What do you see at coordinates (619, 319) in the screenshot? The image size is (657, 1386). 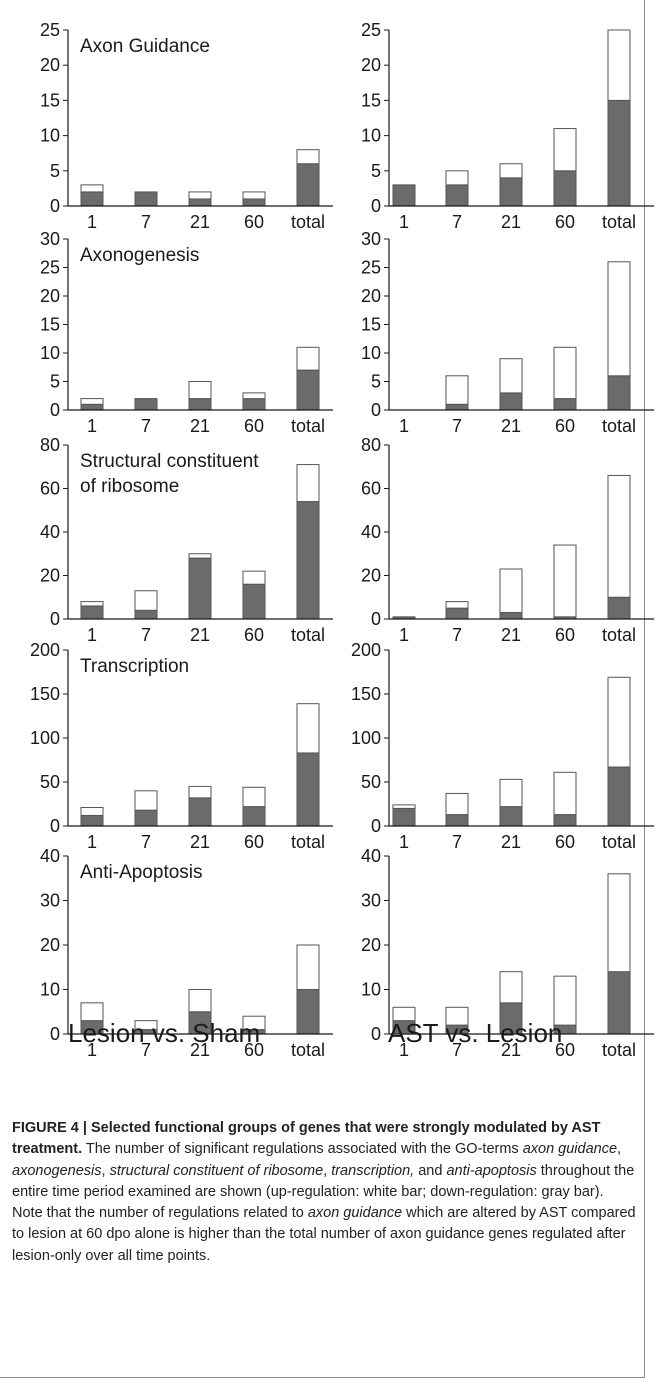 I see `chart-4-bar-up-total` at bounding box center [619, 319].